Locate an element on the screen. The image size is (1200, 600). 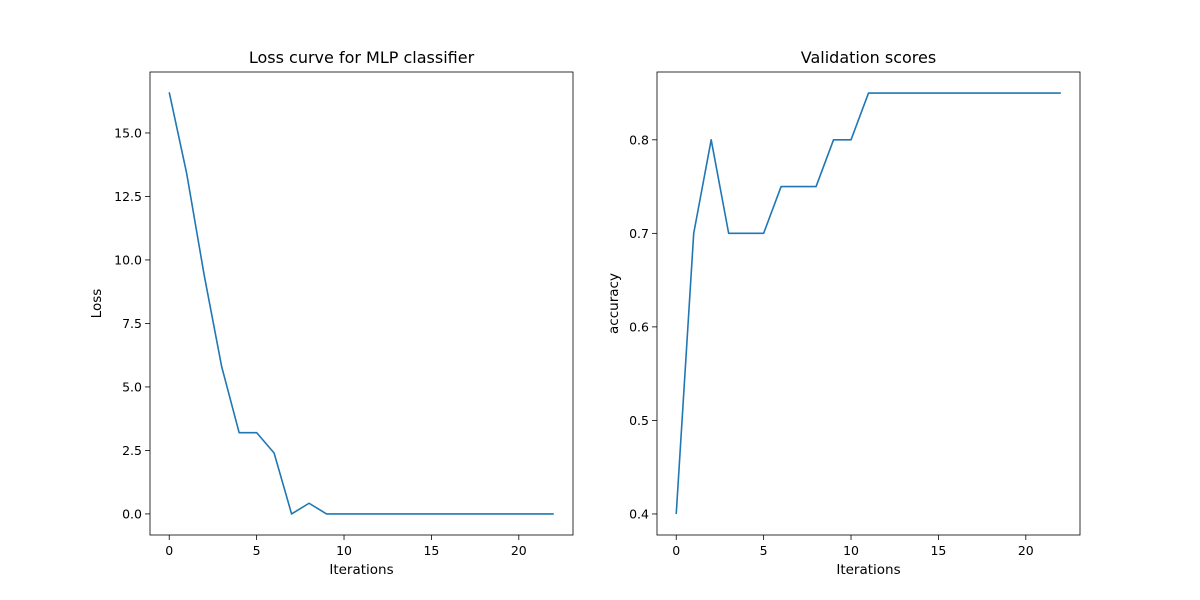
loss-y-tick-label: 10.0 is located at coordinates (128, 259).